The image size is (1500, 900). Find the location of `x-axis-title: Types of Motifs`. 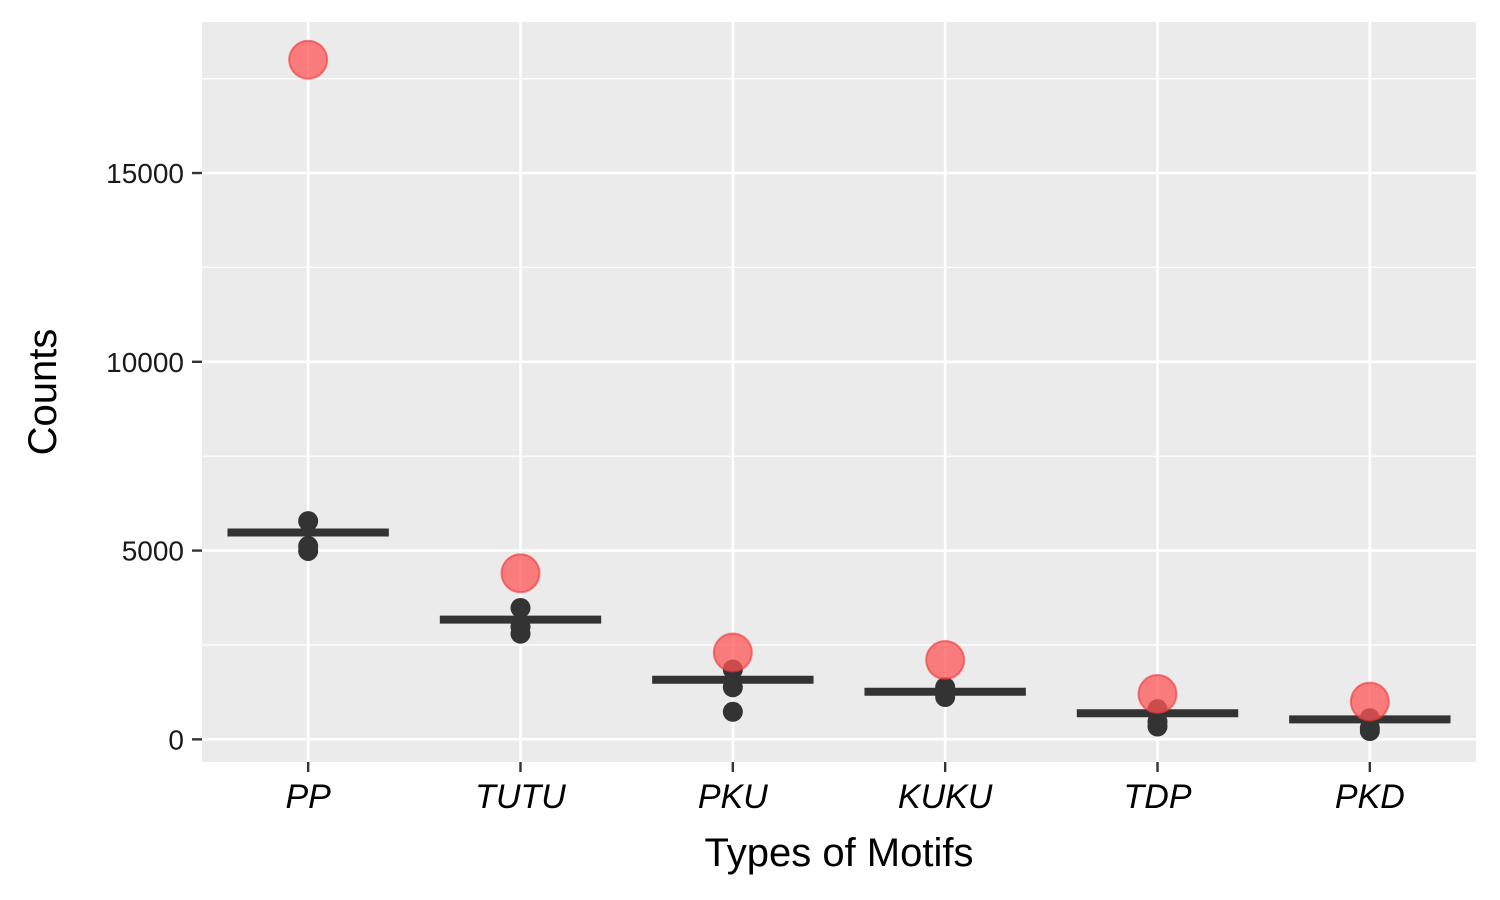

x-axis-title: Types of Motifs is located at coordinates (839, 853).